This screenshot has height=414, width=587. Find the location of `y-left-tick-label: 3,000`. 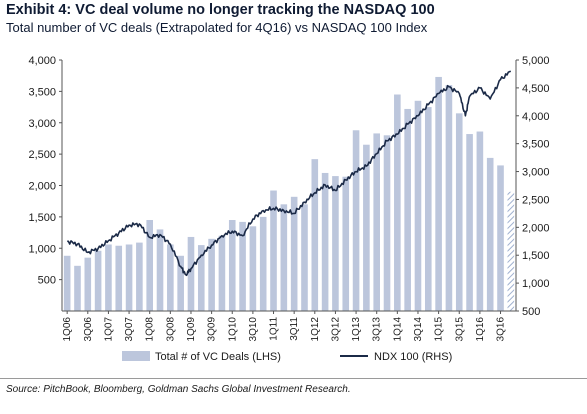

y-left-tick-label: 3,000 is located at coordinates (42, 124).